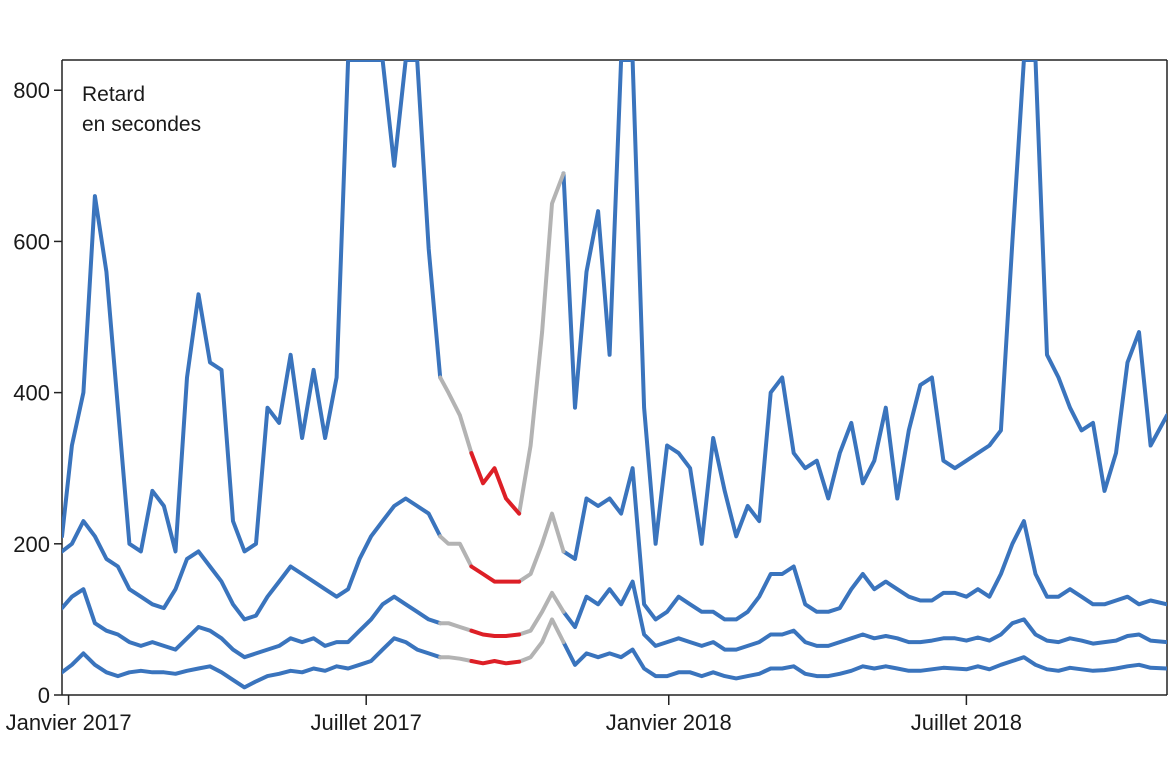 The height and width of the screenshot is (780, 1170). I want to click on x-tick-label: Janvier 2018, so click(669, 722).